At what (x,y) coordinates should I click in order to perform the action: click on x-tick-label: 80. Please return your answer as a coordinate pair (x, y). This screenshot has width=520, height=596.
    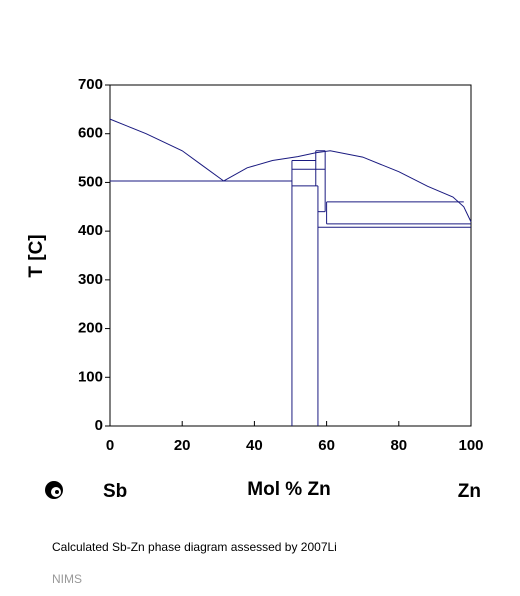
    Looking at the image, I should click on (398, 445).